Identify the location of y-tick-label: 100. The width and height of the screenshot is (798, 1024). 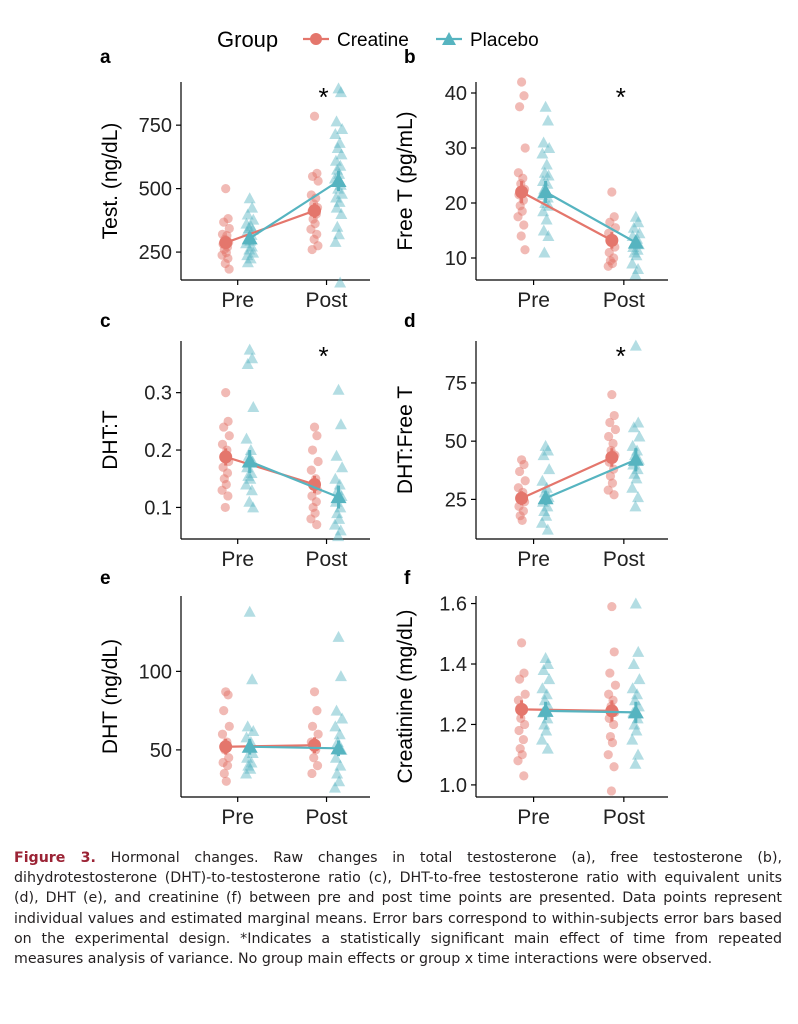
(155, 672).